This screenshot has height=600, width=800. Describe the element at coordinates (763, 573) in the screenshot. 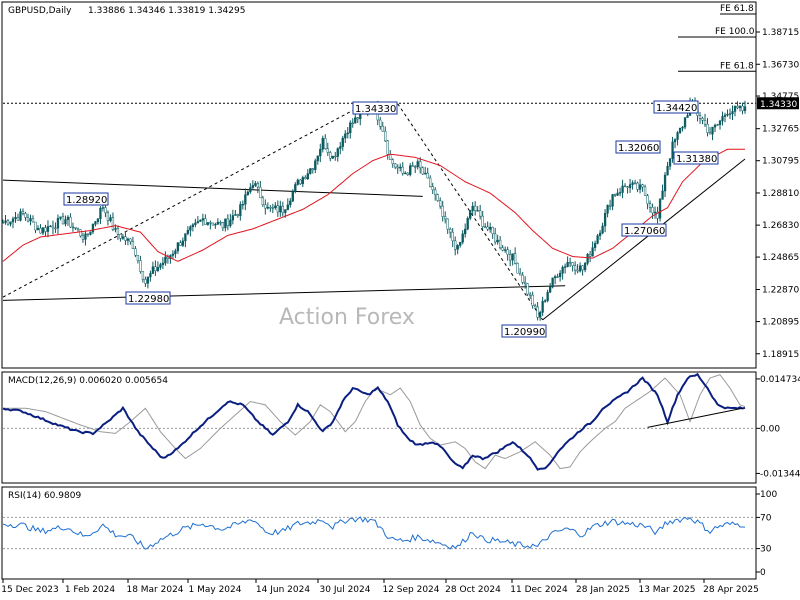

I see `rsi-tick-label: 0` at that location.